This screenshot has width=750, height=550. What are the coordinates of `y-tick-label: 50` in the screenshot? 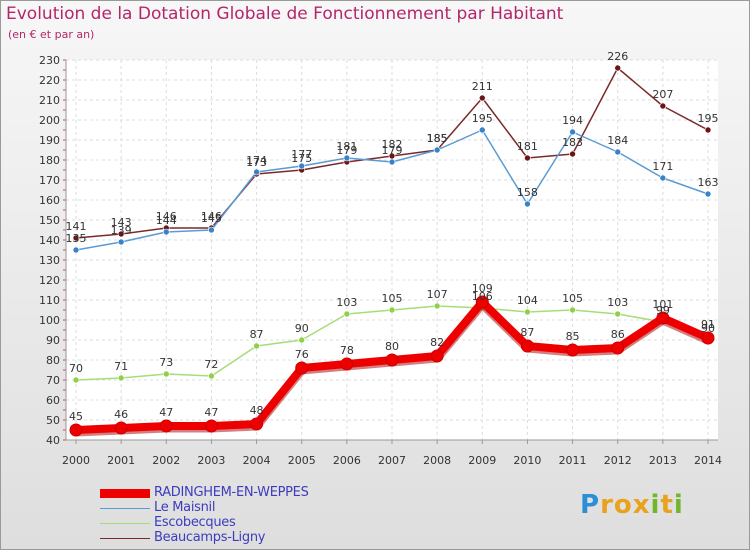 It's located at (53, 420).